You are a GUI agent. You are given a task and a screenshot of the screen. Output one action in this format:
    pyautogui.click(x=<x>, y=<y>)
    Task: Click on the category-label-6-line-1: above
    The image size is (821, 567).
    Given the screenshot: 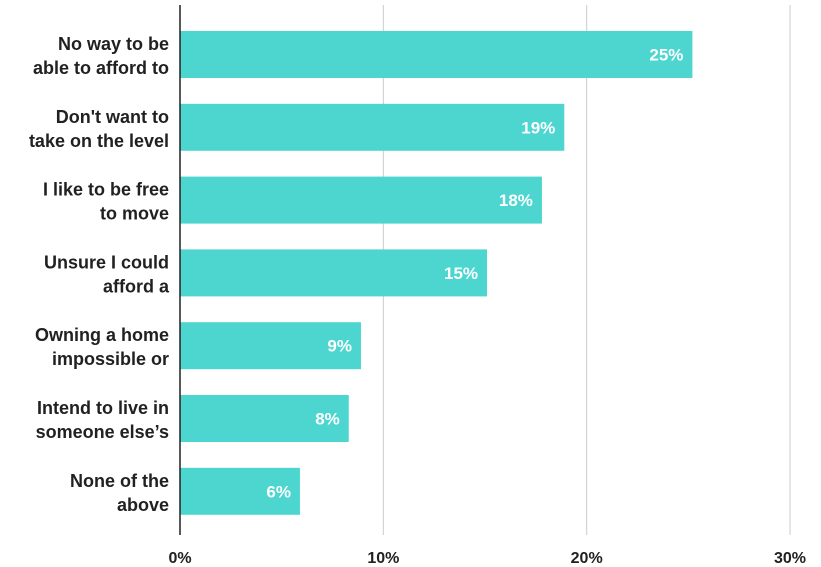 What is the action you would take?
    pyautogui.click(x=143, y=505)
    